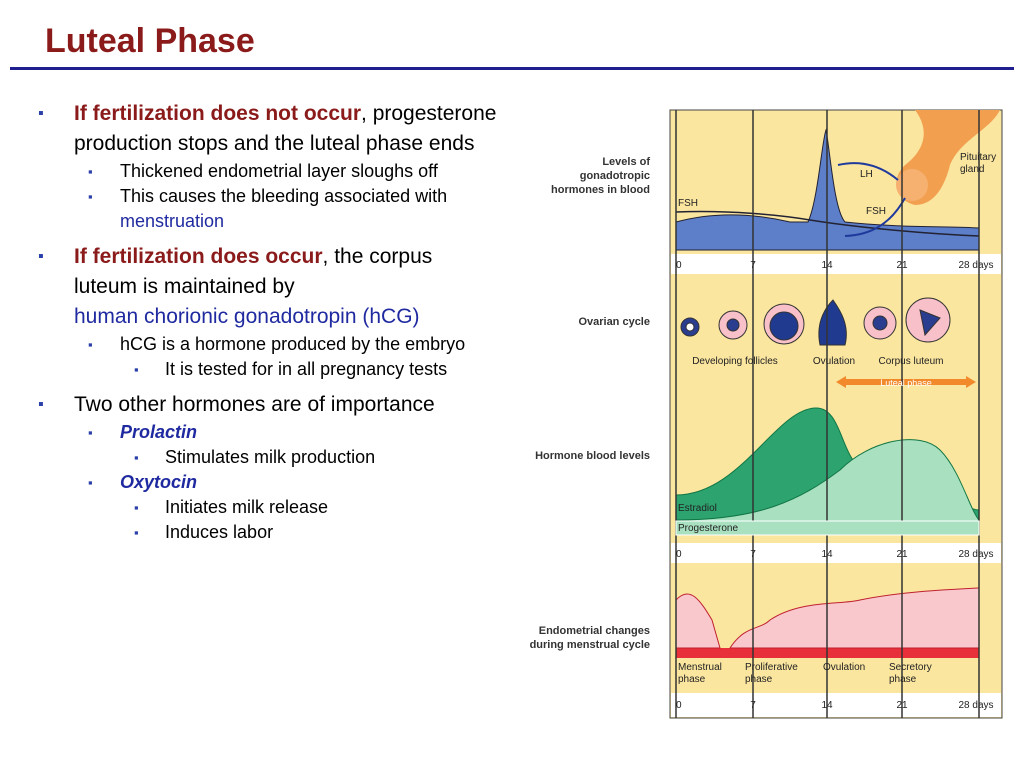 The image size is (1024, 768). What do you see at coordinates (309, 532) in the screenshot?
I see `sub-sub-bullet: Induces labor` at bounding box center [309, 532].